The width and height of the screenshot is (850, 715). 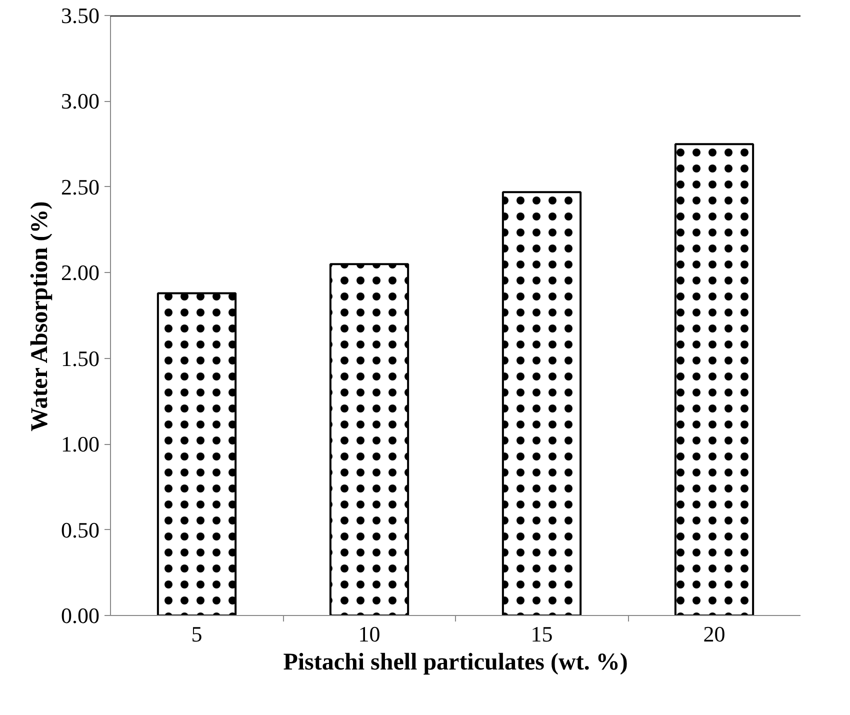 What do you see at coordinates (80, 529) in the screenshot?
I see `y-tick-label: 0.50` at bounding box center [80, 529].